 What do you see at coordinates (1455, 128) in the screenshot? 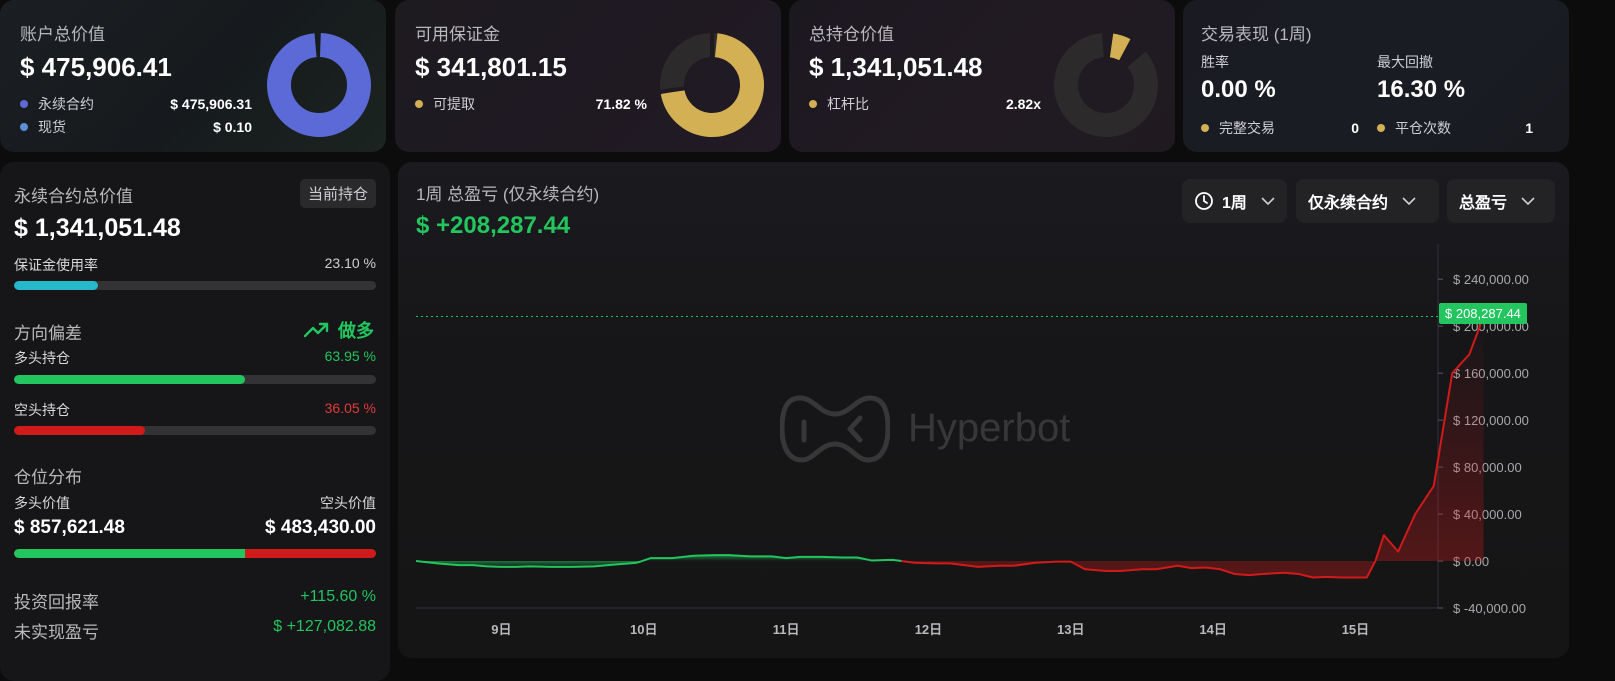
I see `close-count-row: 平仓次数 1` at bounding box center [1455, 128].